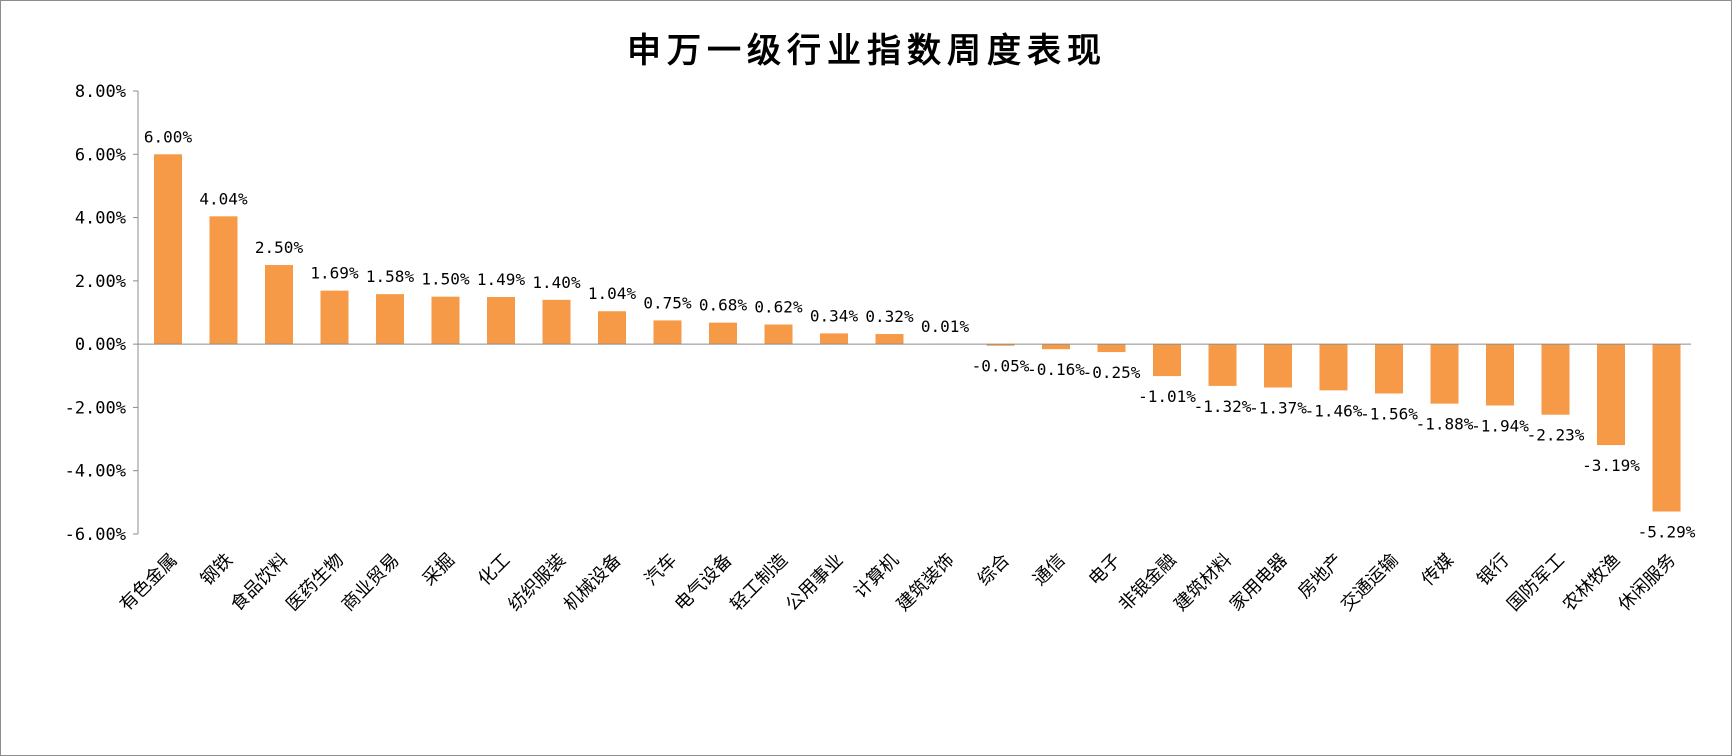  Describe the element at coordinates (1611, 465) in the screenshot. I see `data-label: -3.19%` at that location.